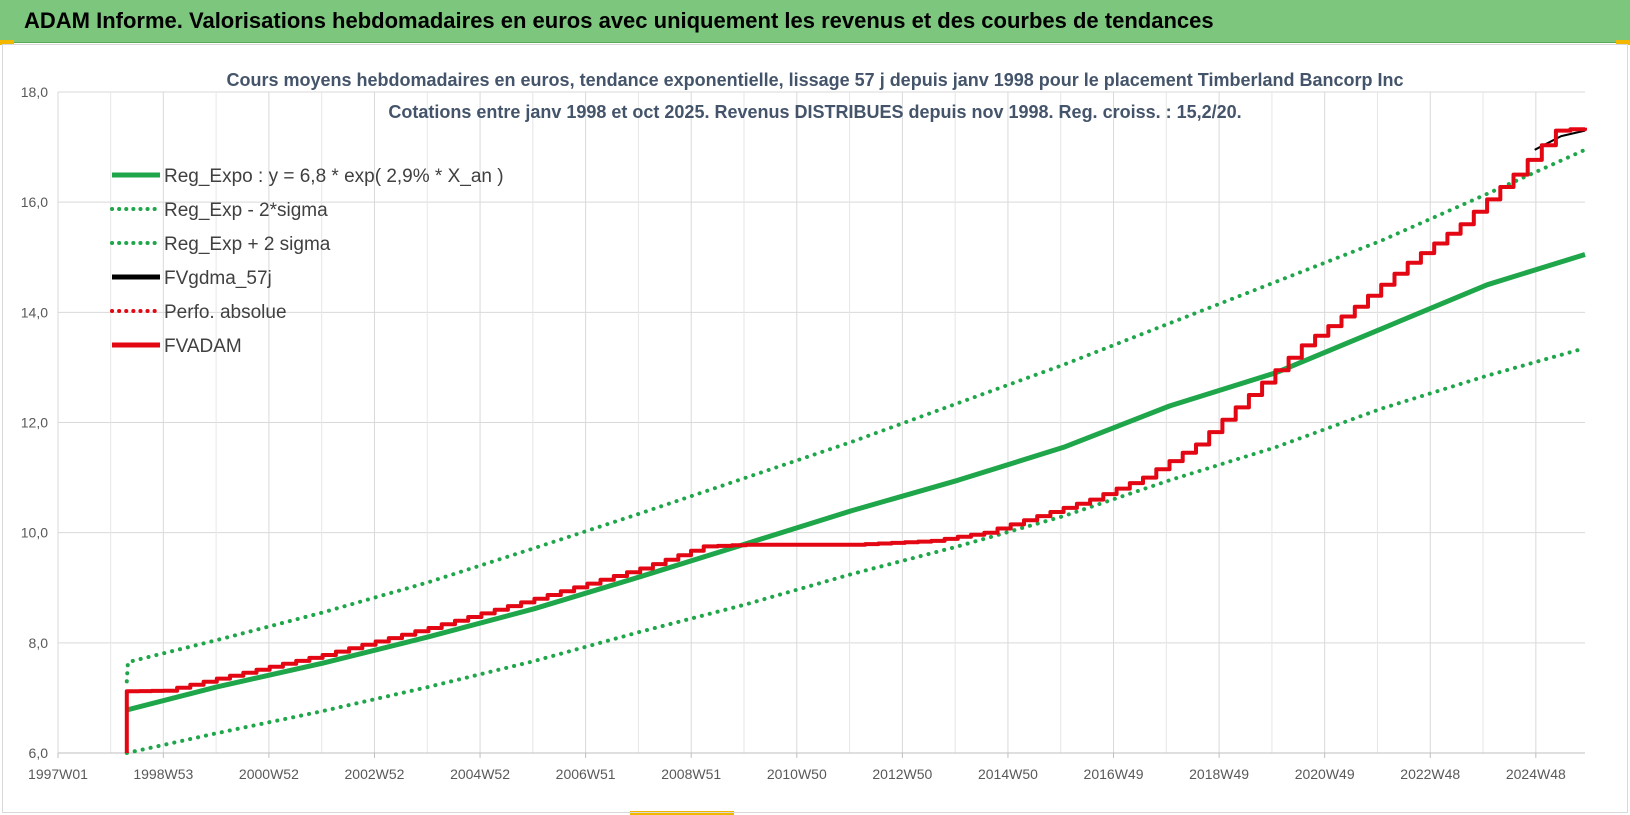 This screenshot has height=815, width=1630. I want to click on x-tick-label: 2004W52, so click(480, 774).